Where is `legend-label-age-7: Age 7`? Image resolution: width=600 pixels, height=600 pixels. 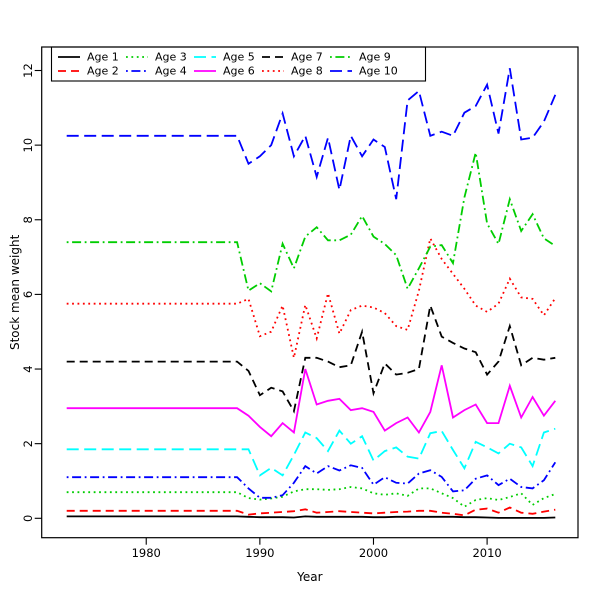
legend-label-age-7: Age 7 is located at coordinates (307, 57).